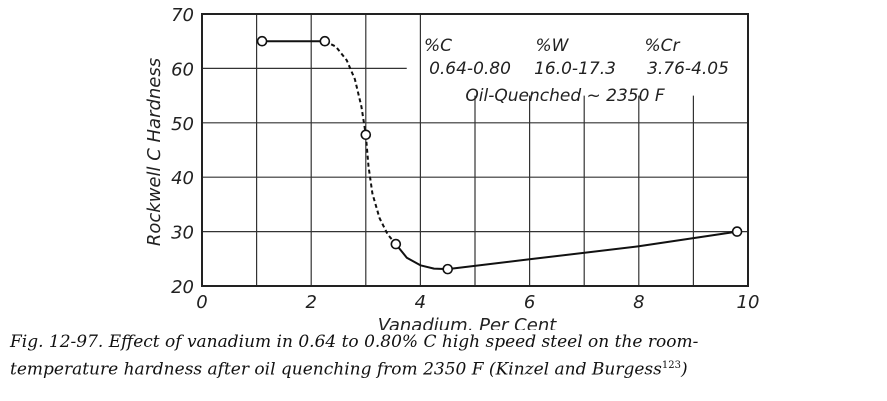 This screenshot has width=887, height=401. Describe the element at coordinates (420, 302) in the screenshot. I see `x-tick-label: 4` at that location.